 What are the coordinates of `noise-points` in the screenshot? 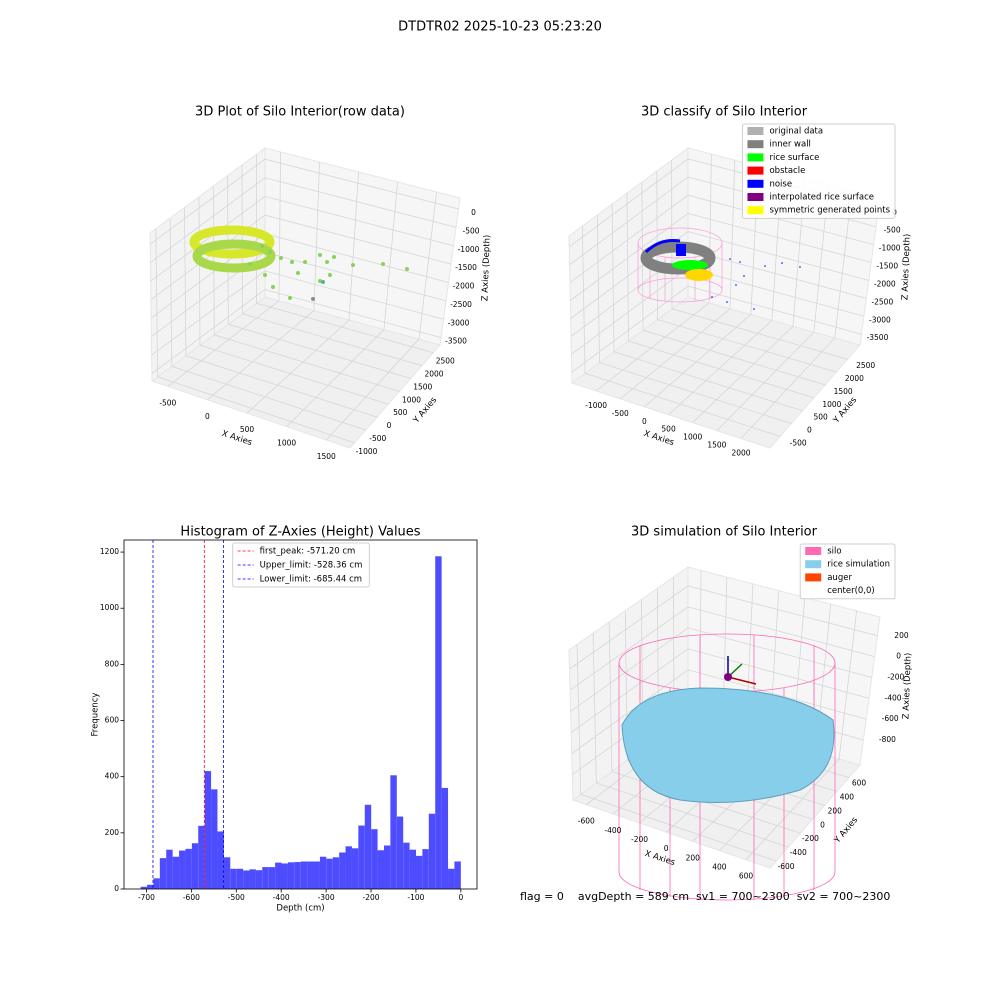 It's located at (756, 284).